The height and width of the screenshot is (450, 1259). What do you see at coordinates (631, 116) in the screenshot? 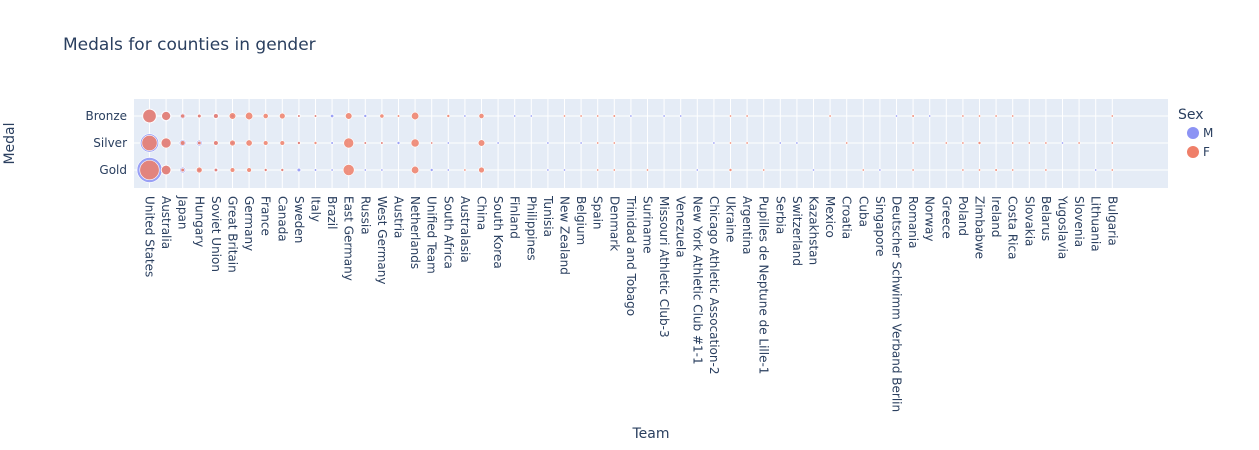
I see `point-m-trinidad-and-tobago-bronze` at bounding box center [631, 116].